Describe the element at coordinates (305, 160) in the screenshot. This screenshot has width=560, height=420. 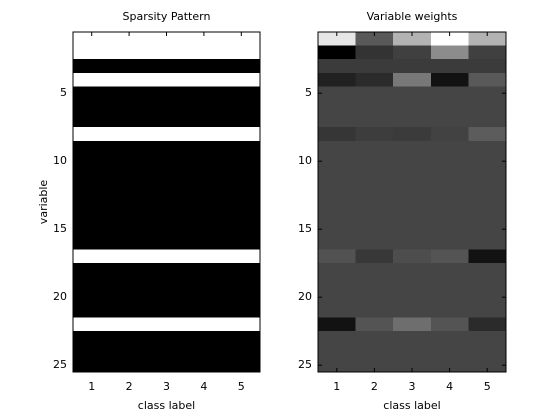
I see `y-tick-label: 10` at that location.